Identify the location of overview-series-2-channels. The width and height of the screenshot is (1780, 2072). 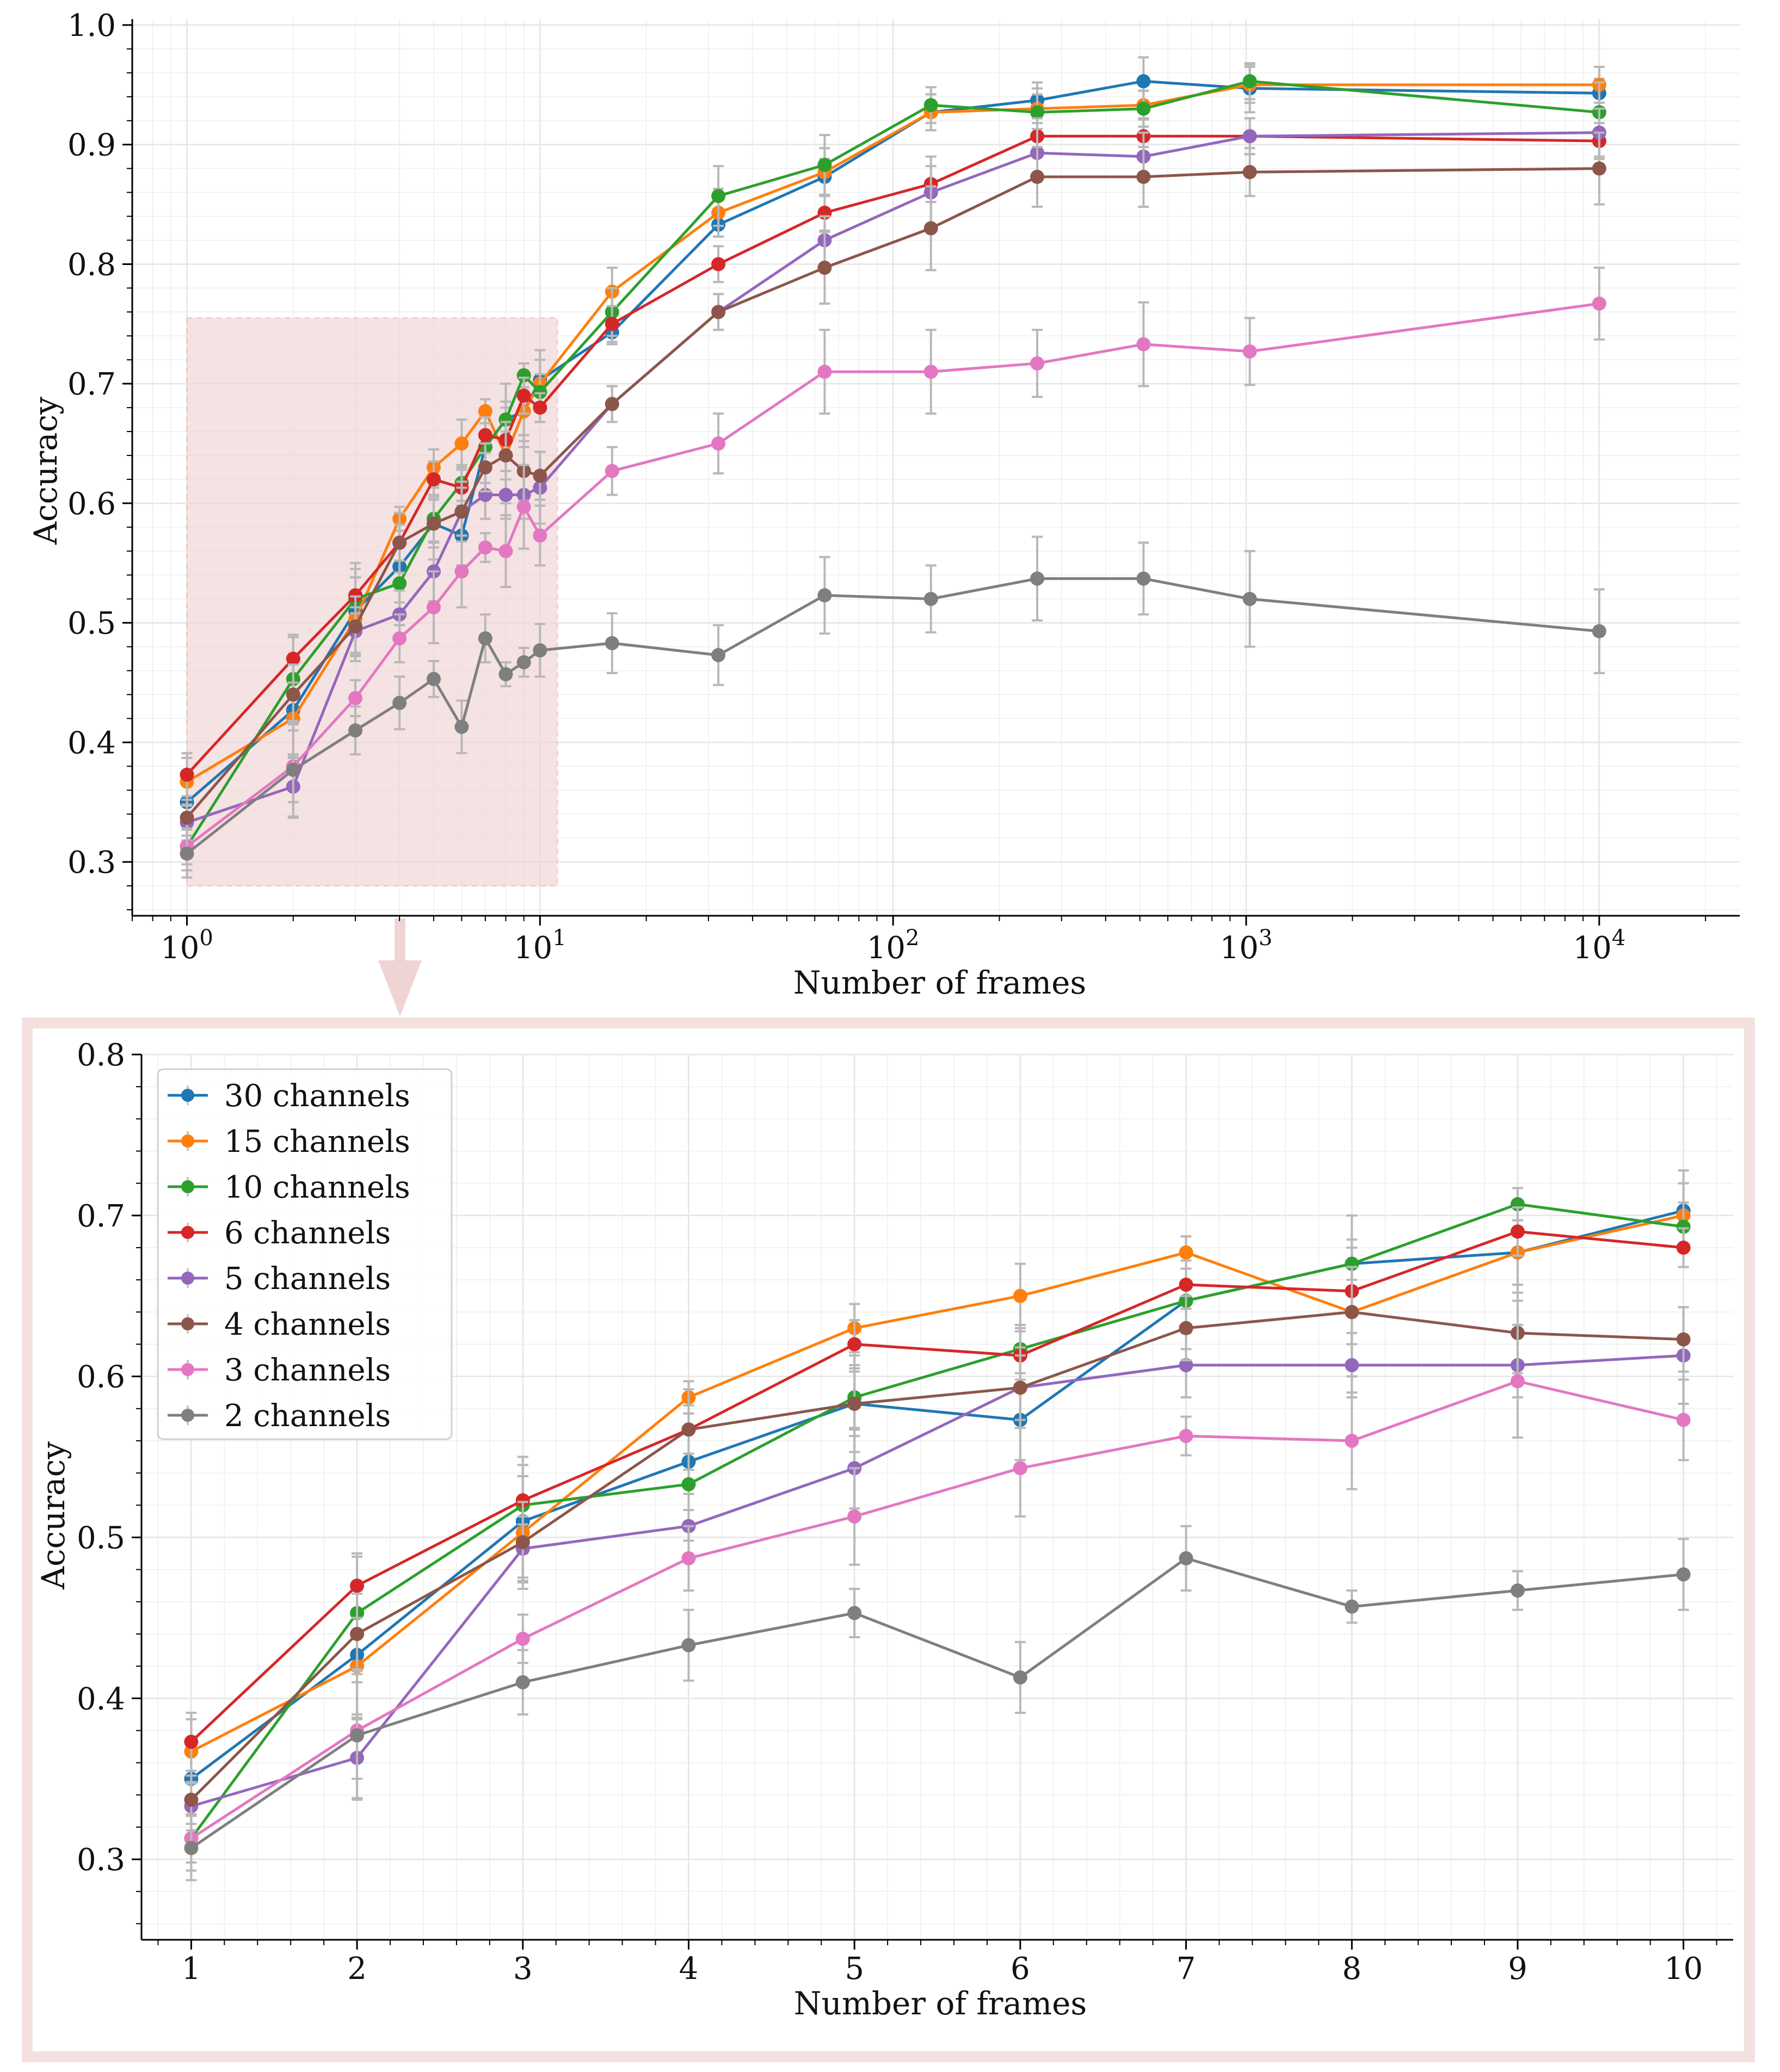
(893, 707).